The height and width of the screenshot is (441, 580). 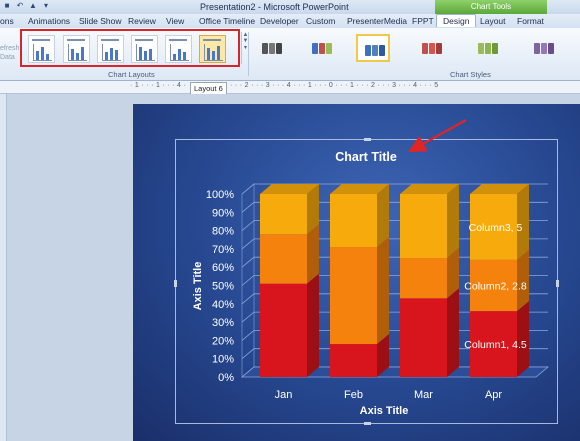 What do you see at coordinates (130, 48) in the screenshot?
I see `chart-layouts-gallery` at bounding box center [130, 48].